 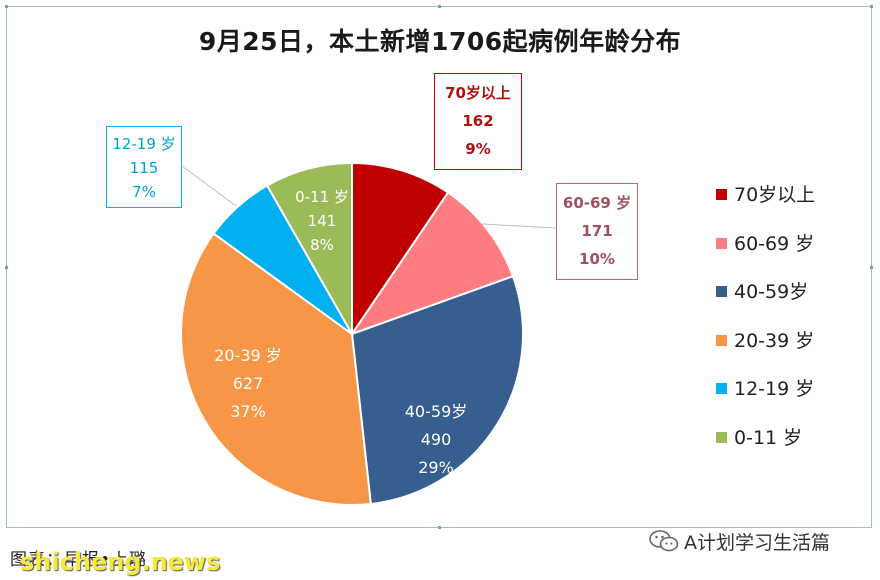 I want to click on resize-handle-bottom, so click(x=439, y=527).